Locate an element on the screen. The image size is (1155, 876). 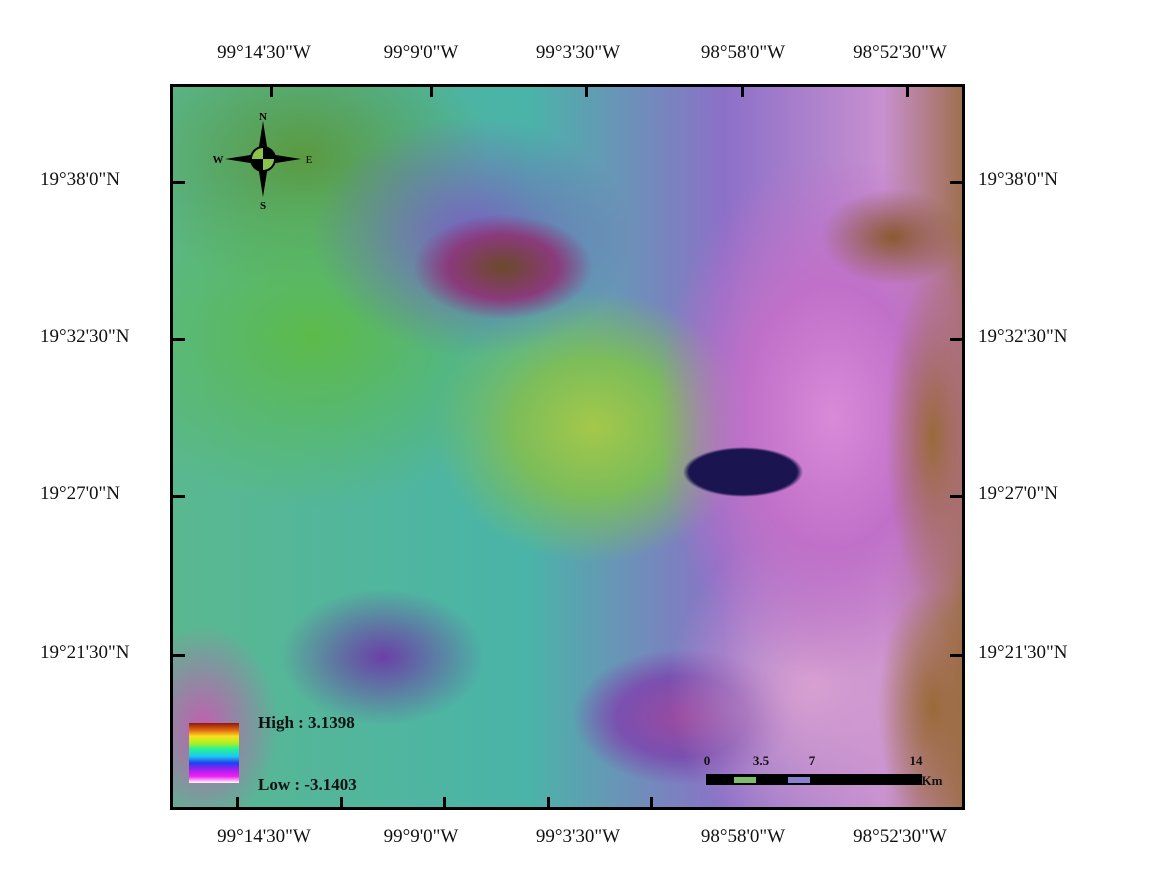
x-label-bottom-3: 98°58'0"W is located at coordinates (743, 836).